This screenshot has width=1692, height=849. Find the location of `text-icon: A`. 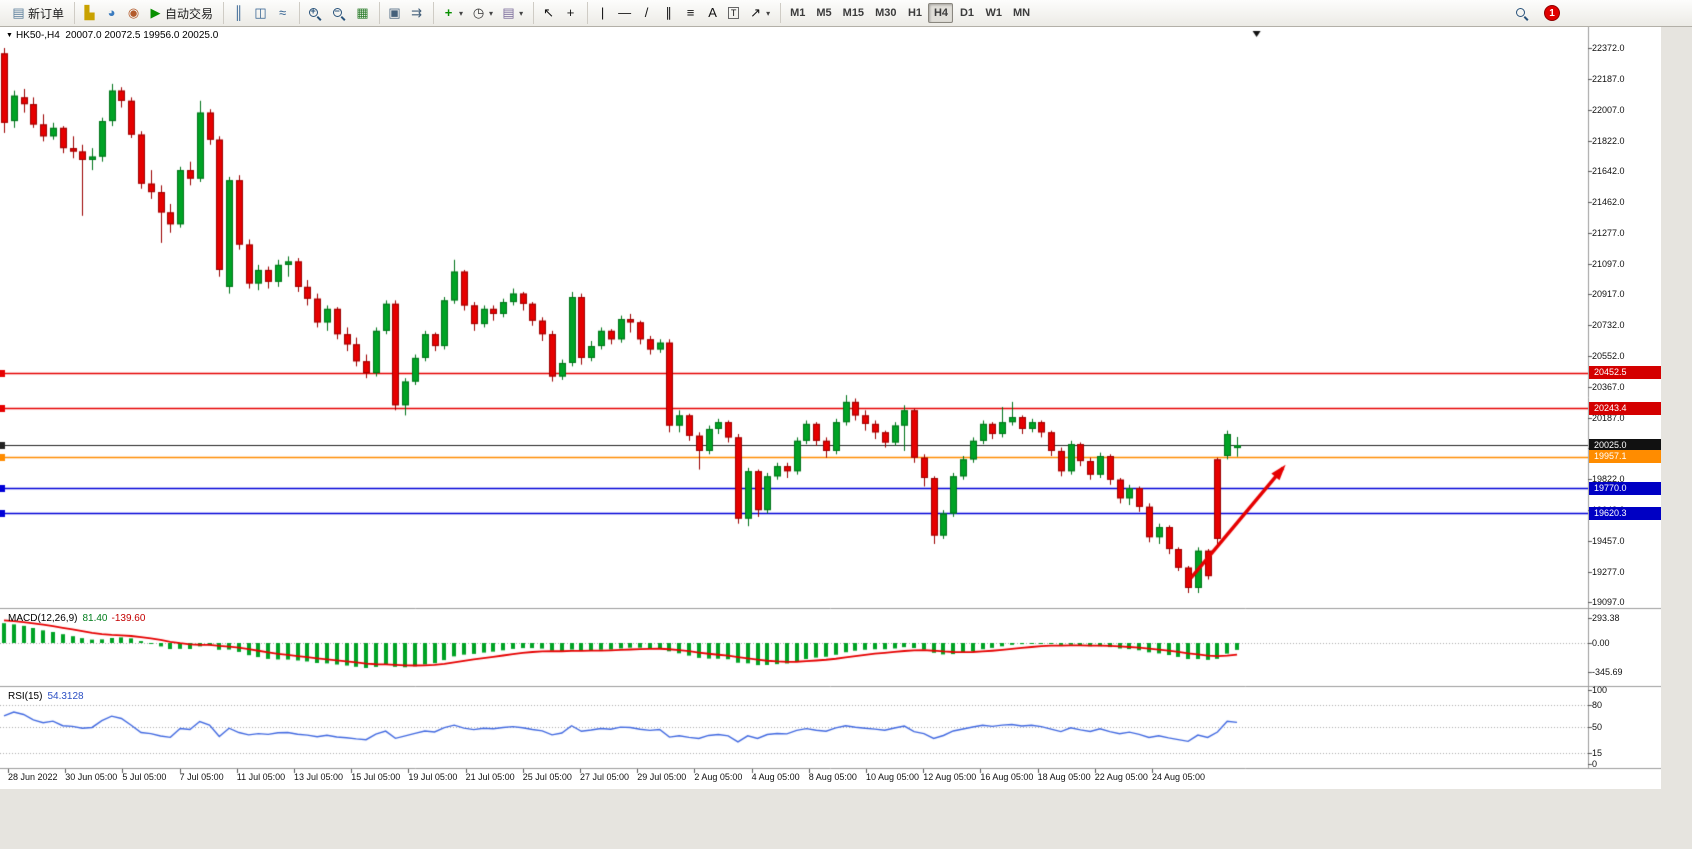

text-icon: A is located at coordinates (712, 12).